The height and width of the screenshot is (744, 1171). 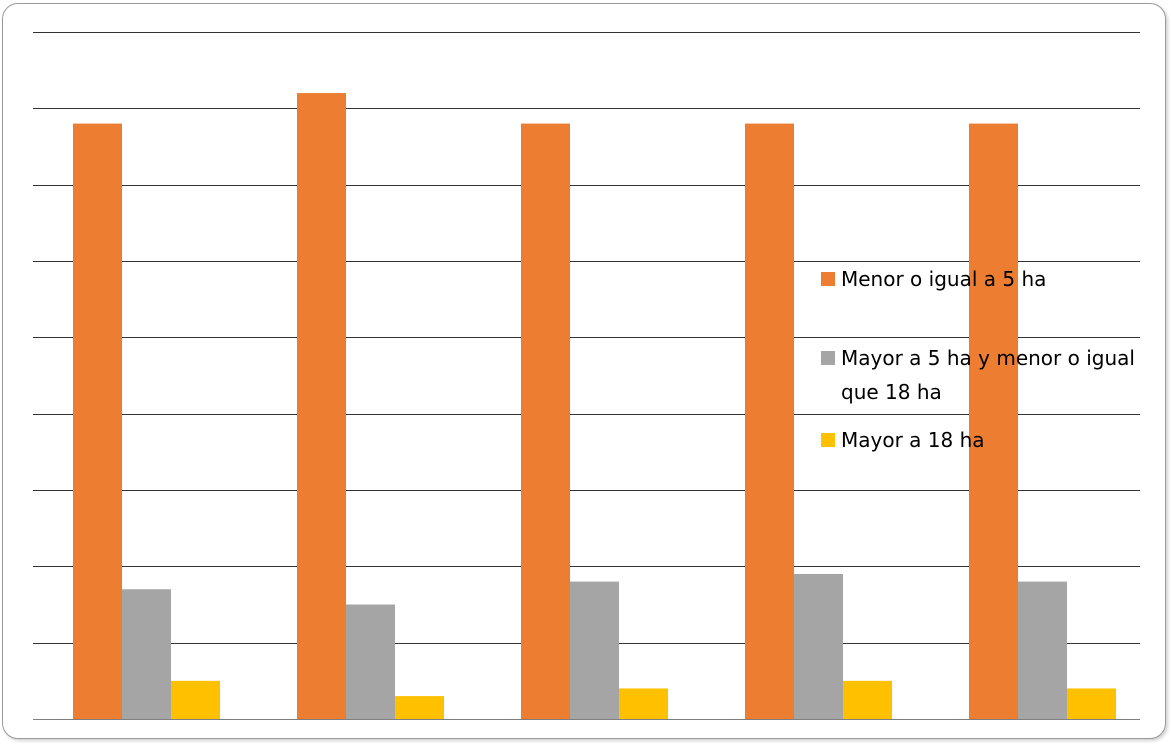 What do you see at coordinates (891, 392) in the screenshot?
I see `legend-label: que 18 ha` at bounding box center [891, 392].